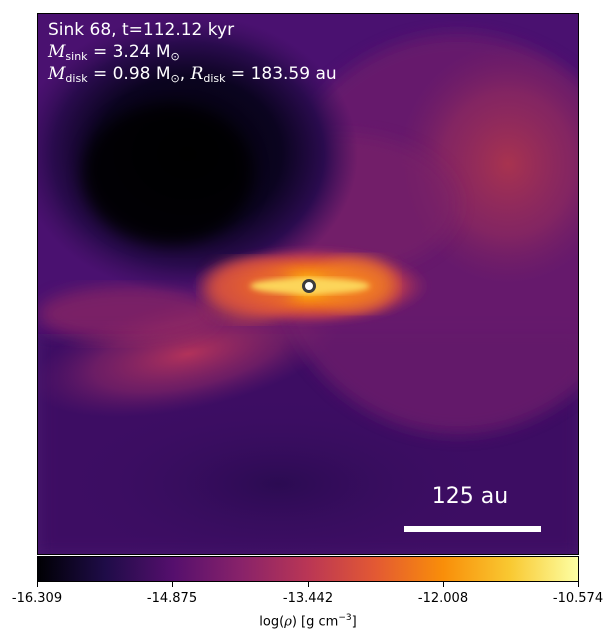 The height and width of the screenshot is (644, 615). What do you see at coordinates (192, 74) in the screenshot?
I see `disk-props-label: Mdisk = 0.98 M⊙, Rdisk = 183.59 au` at bounding box center [192, 74].